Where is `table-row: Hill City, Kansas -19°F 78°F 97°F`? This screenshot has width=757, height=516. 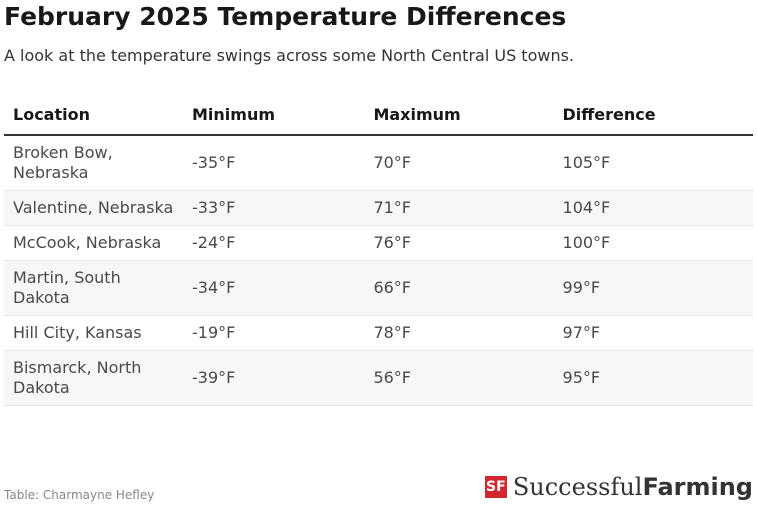 table-row: Hill City, Kansas -19°F 78°F 97°F is located at coordinates (378, 333).